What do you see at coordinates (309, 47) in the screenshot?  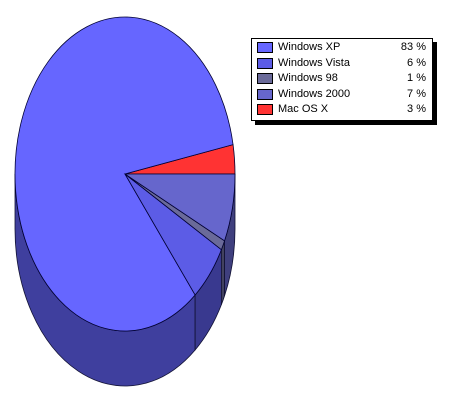 I see `legend-label: Windows XP` at bounding box center [309, 47].